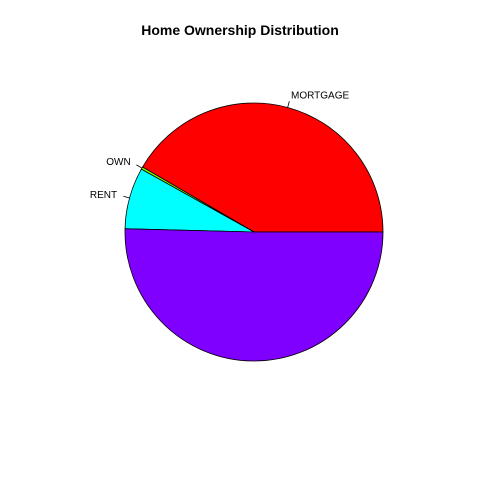 The height and width of the screenshot is (485, 480). I want to click on pie-slice-unlabeled, so click(254, 295).